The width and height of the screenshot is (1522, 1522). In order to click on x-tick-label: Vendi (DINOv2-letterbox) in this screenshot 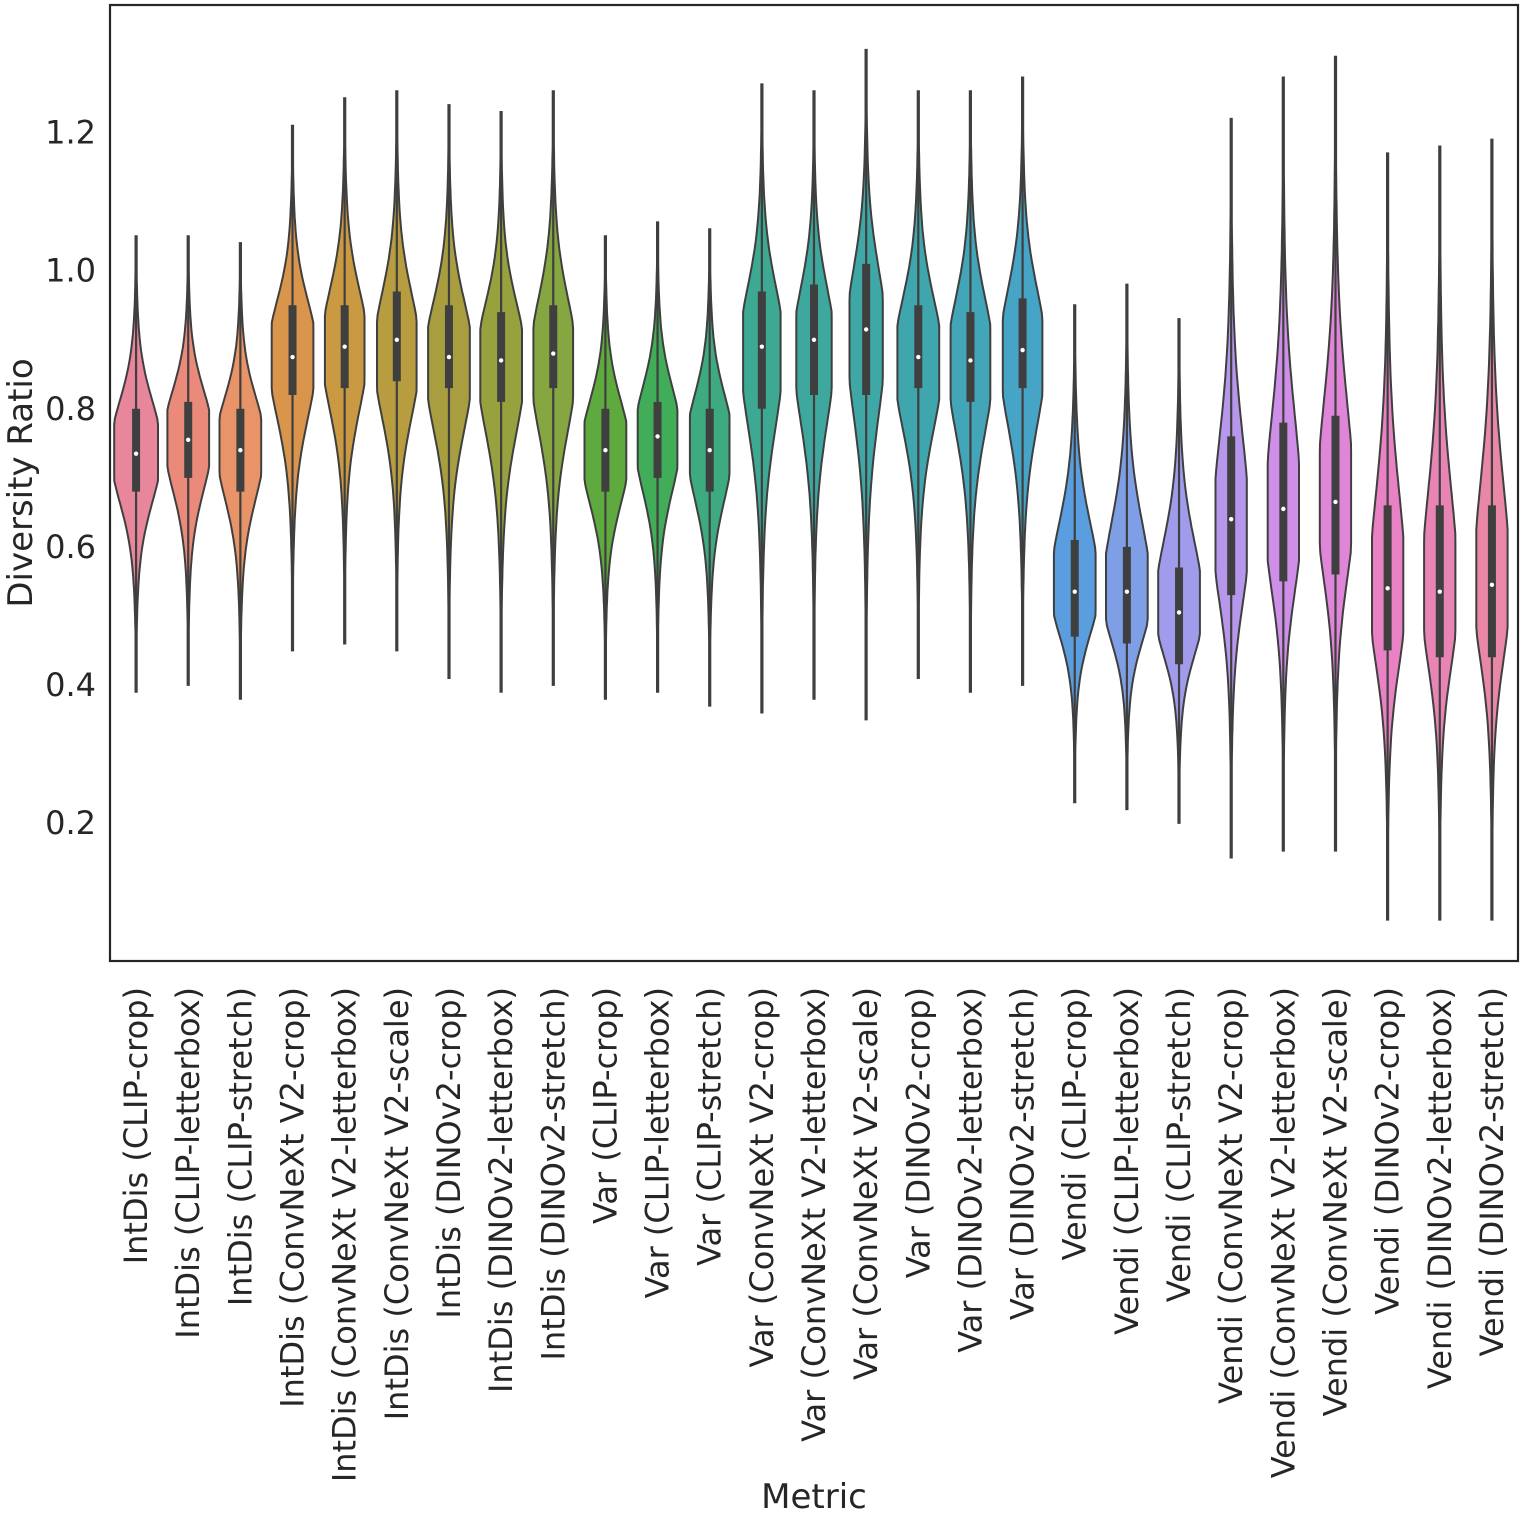, I will do `click(1440, 1188)`.